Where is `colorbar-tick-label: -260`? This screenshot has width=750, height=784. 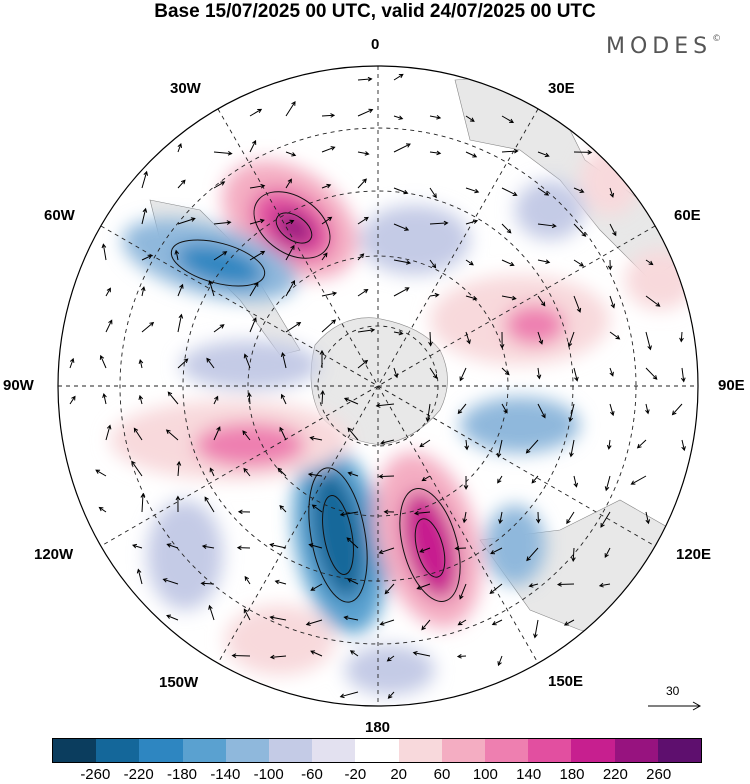 colorbar-tick-label: -260 is located at coordinates (95, 774).